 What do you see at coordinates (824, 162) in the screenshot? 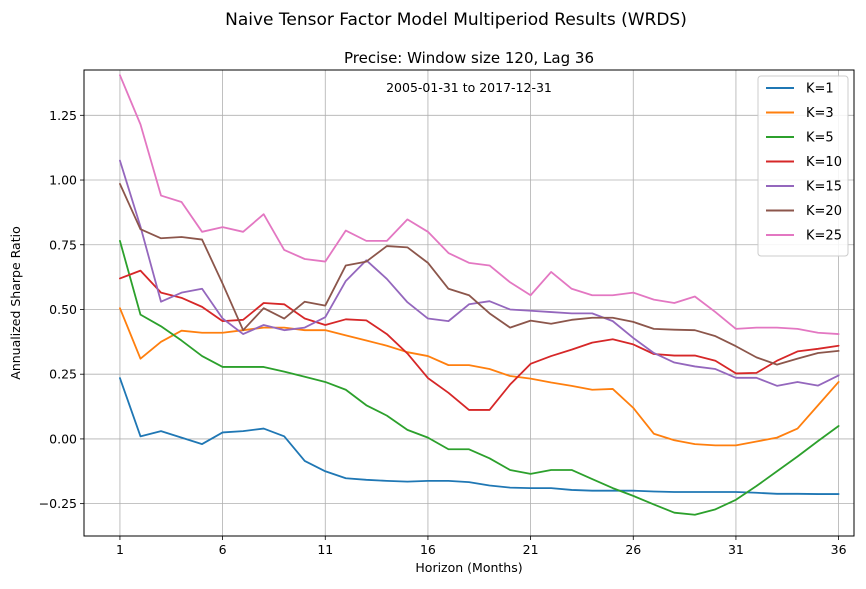
I see `legend-label: K=10` at bounding box center [824, 162].